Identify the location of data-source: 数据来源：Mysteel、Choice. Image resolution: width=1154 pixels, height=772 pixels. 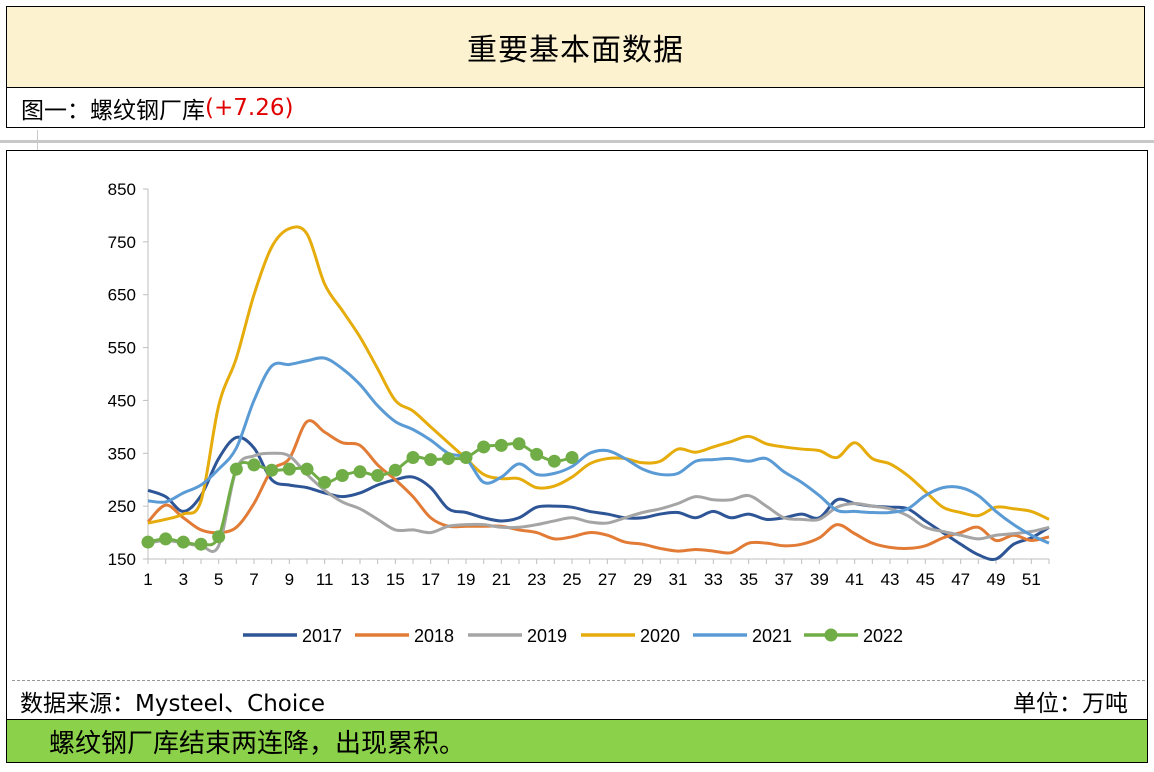
(173, 704).